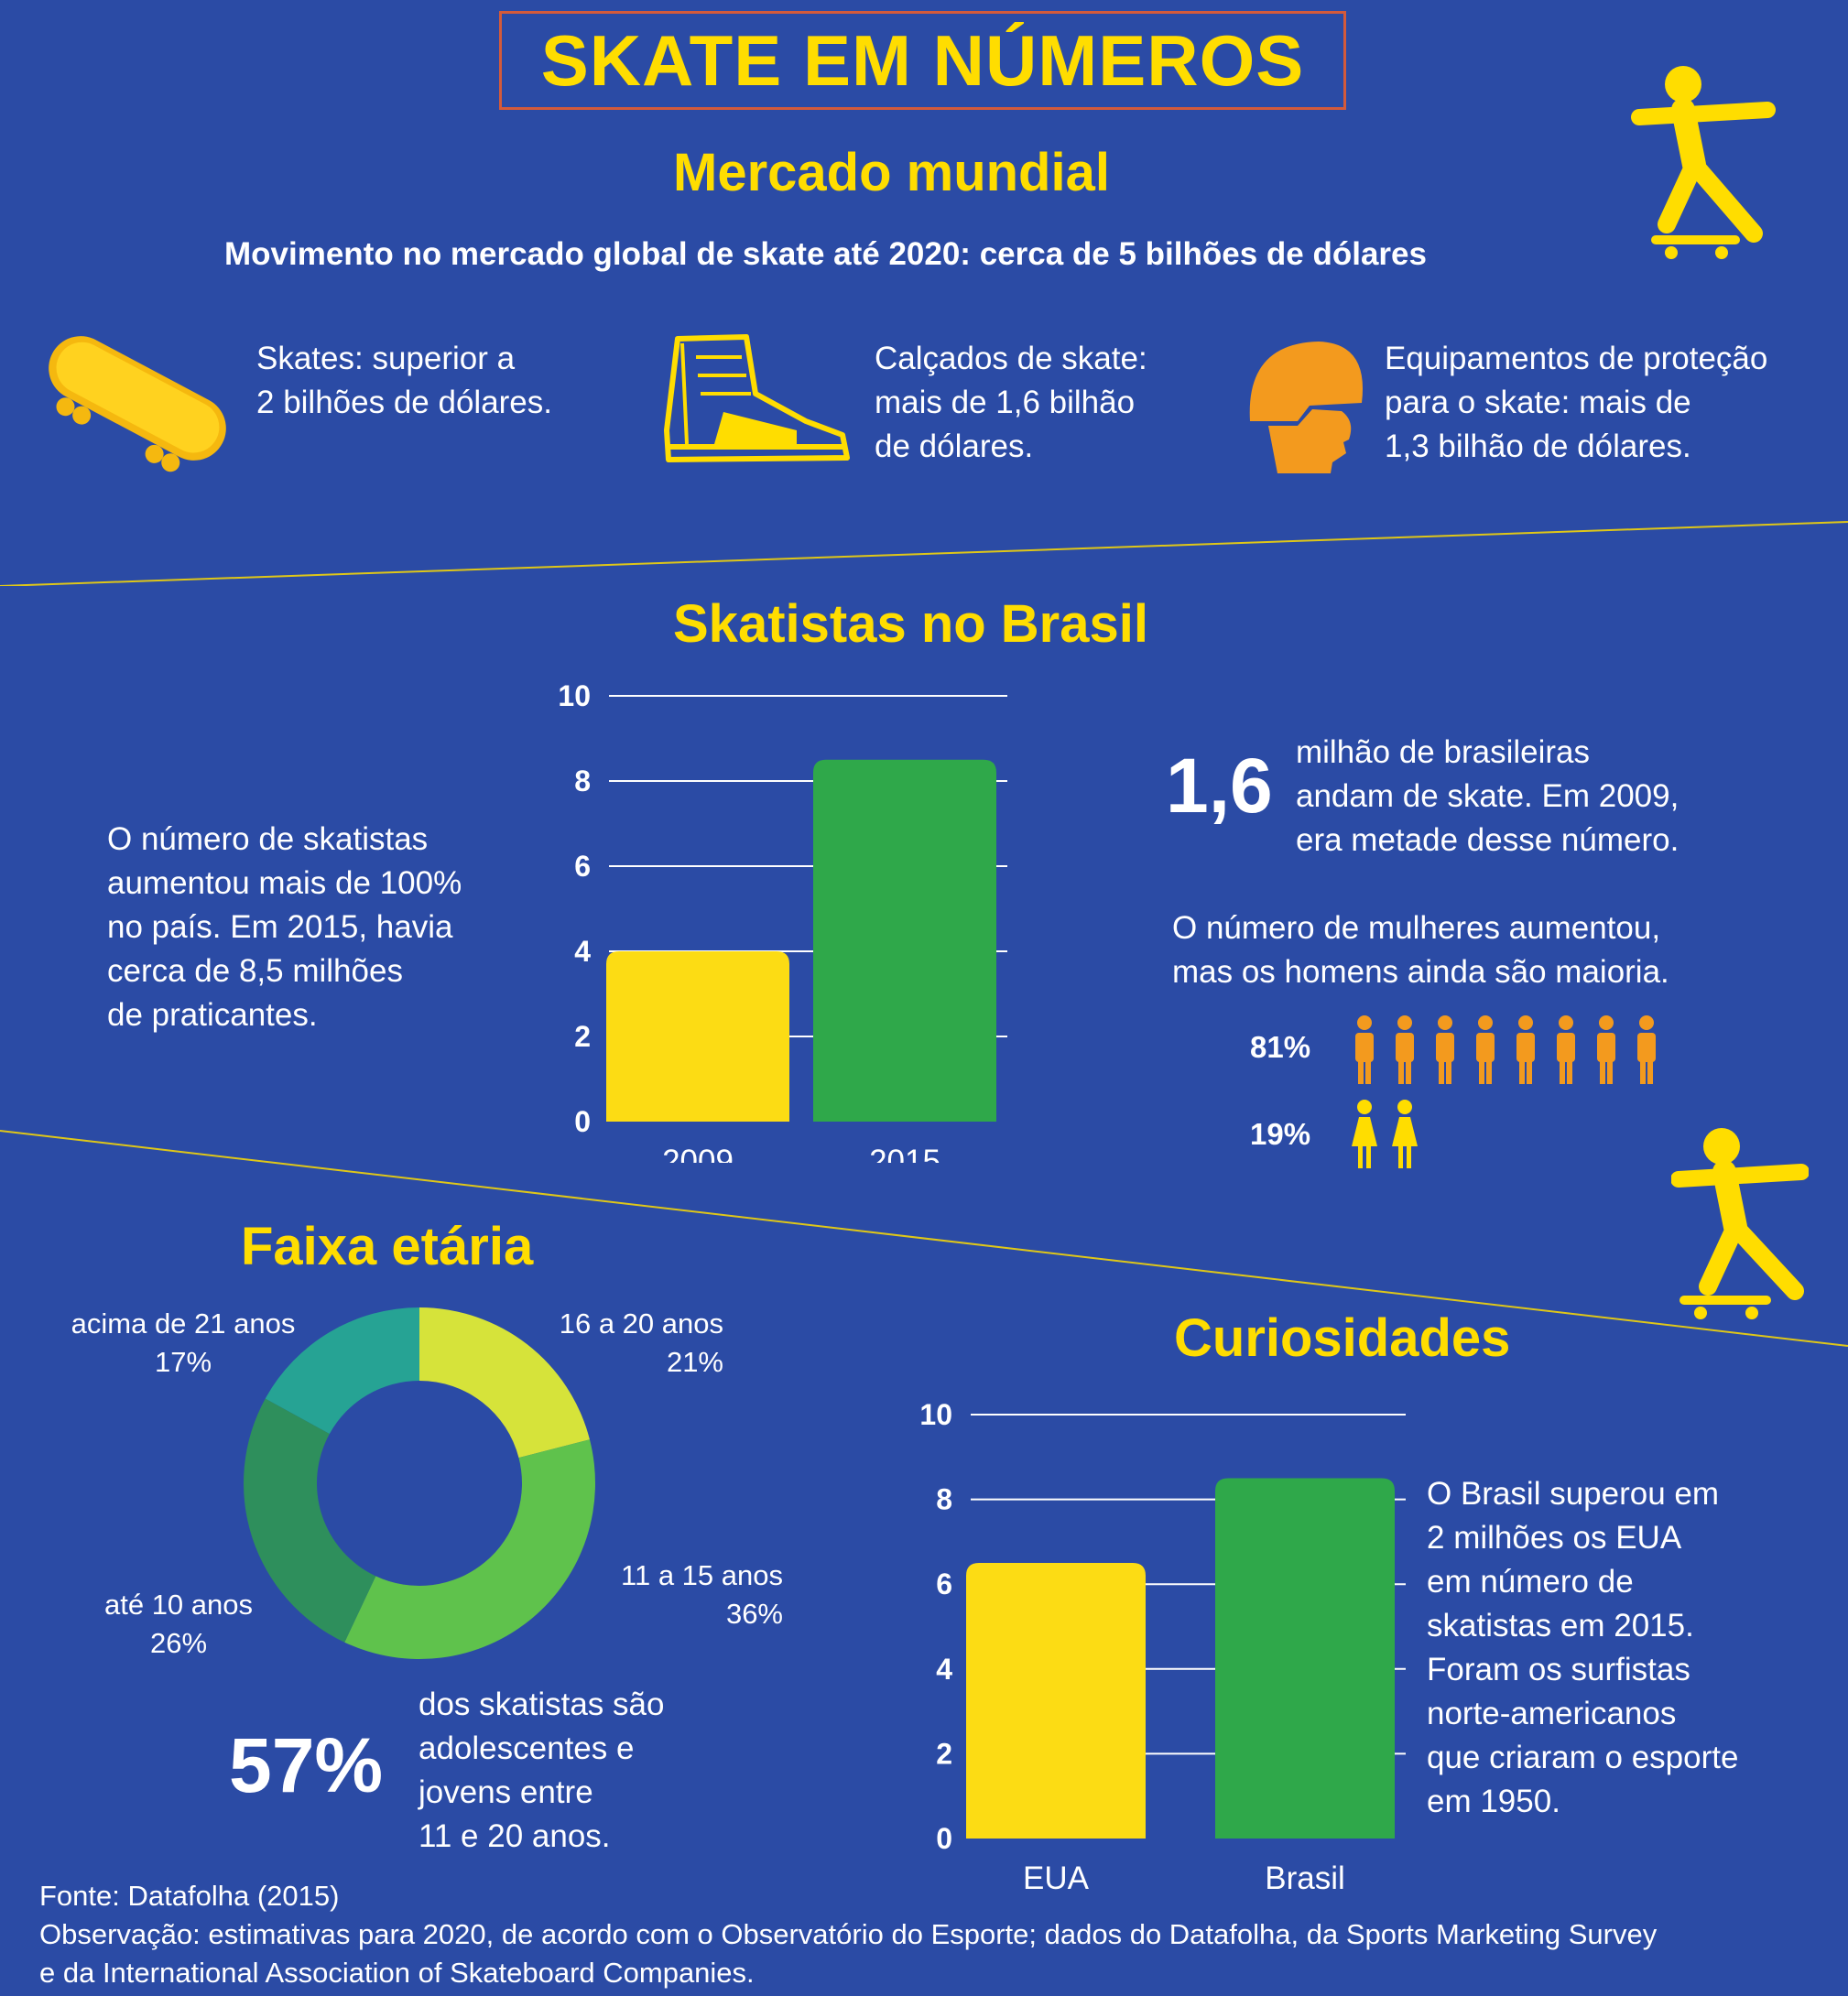 The image size is (1848, 1996). Describe the element at coordinates (1305, 1658) in the screenshot. I see `bar-Brasil` at that location.